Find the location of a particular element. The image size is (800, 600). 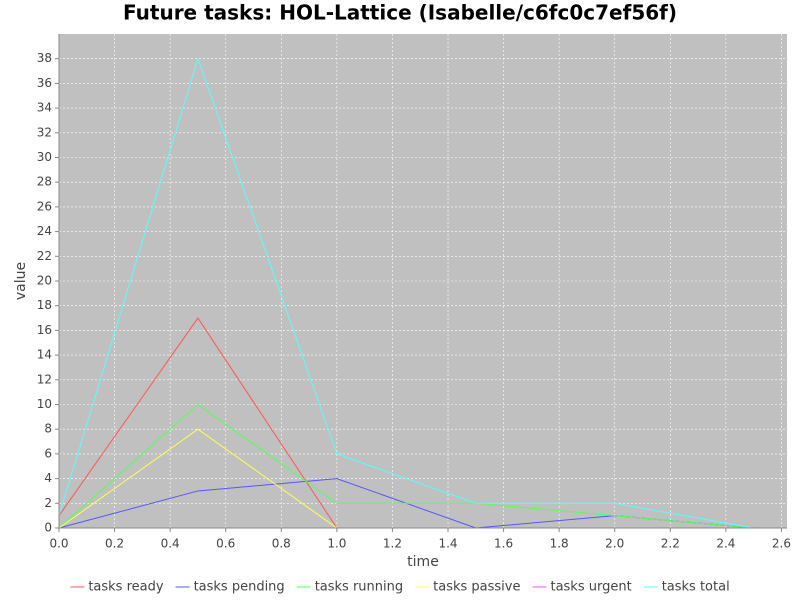

x-tick-label: 2.6 is located at coordinates (781, 544).